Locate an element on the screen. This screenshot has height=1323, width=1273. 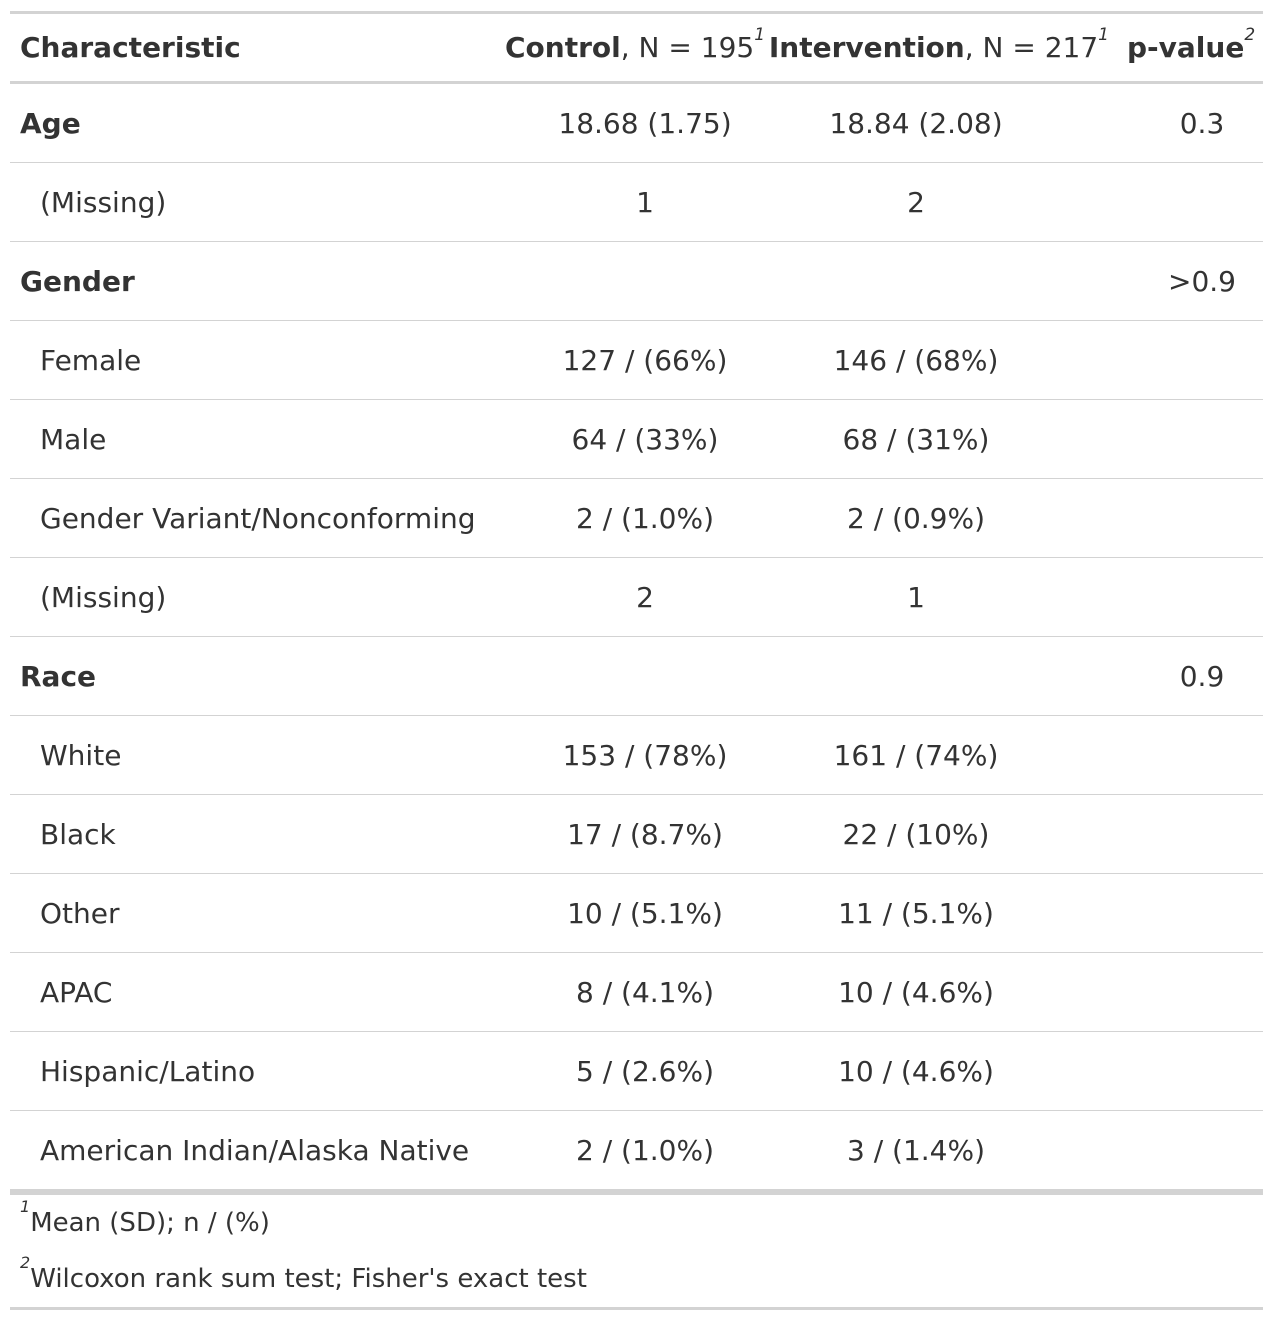
table-row: (Missing) 2 1 is located at coordinates (636, 597).